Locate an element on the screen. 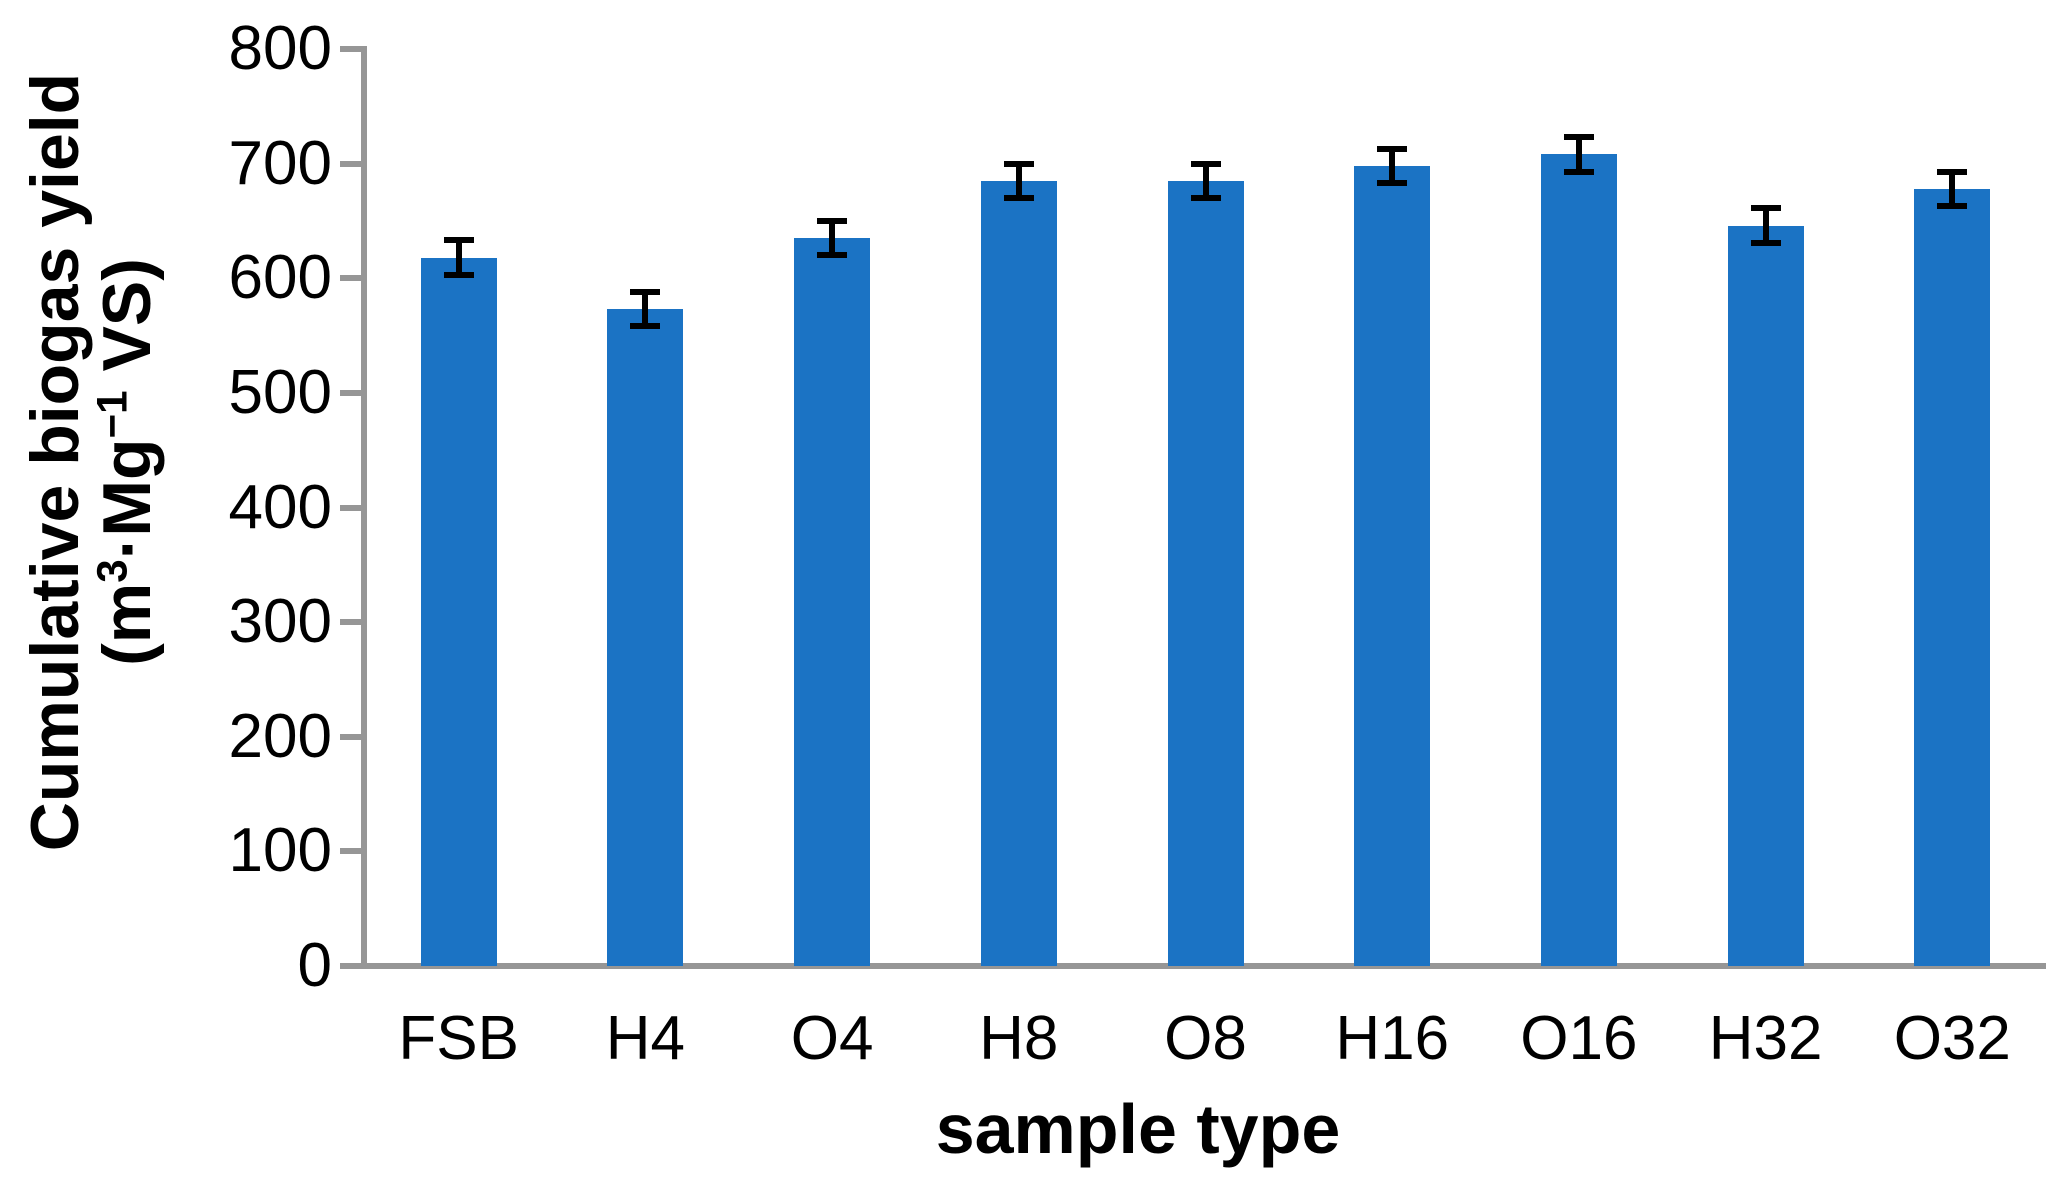  y-tick-label: 0 is located at coordinates (314, 965).